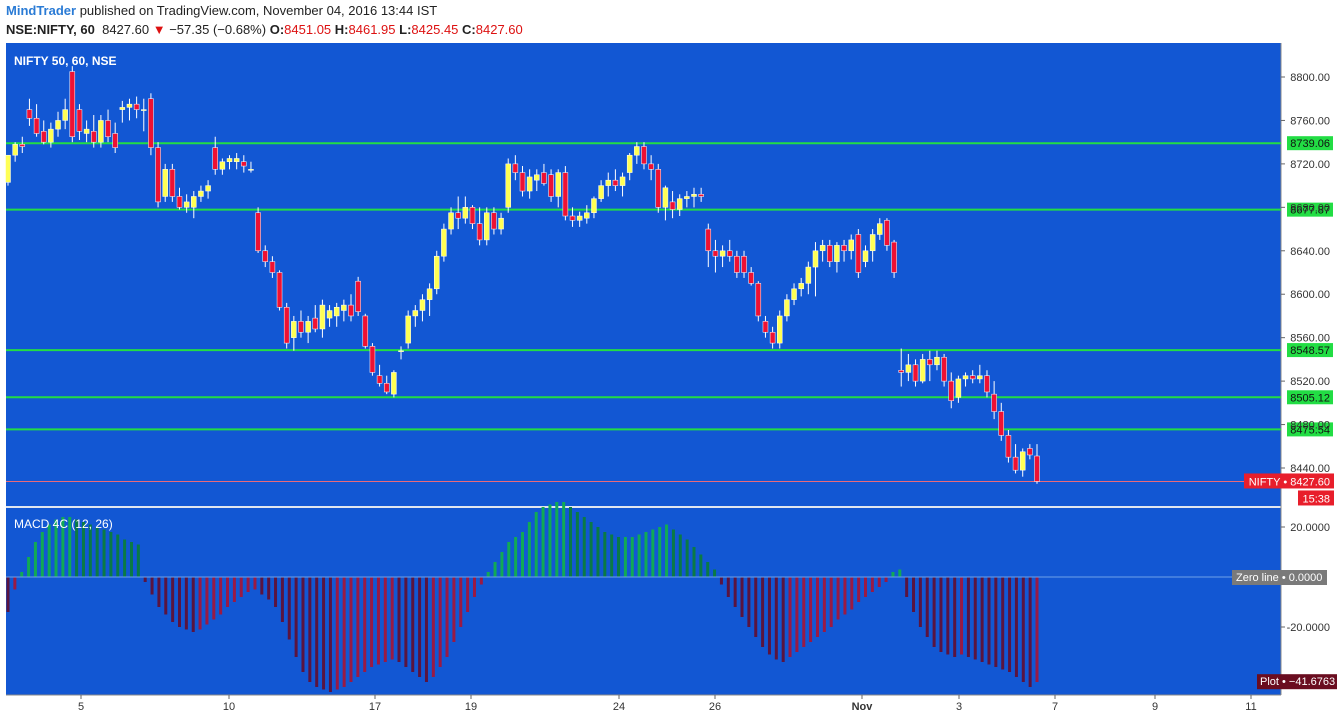 This screenshot has height=717, width=1344. I want to click on publisher-name: MindTrader, so click(41, 10).